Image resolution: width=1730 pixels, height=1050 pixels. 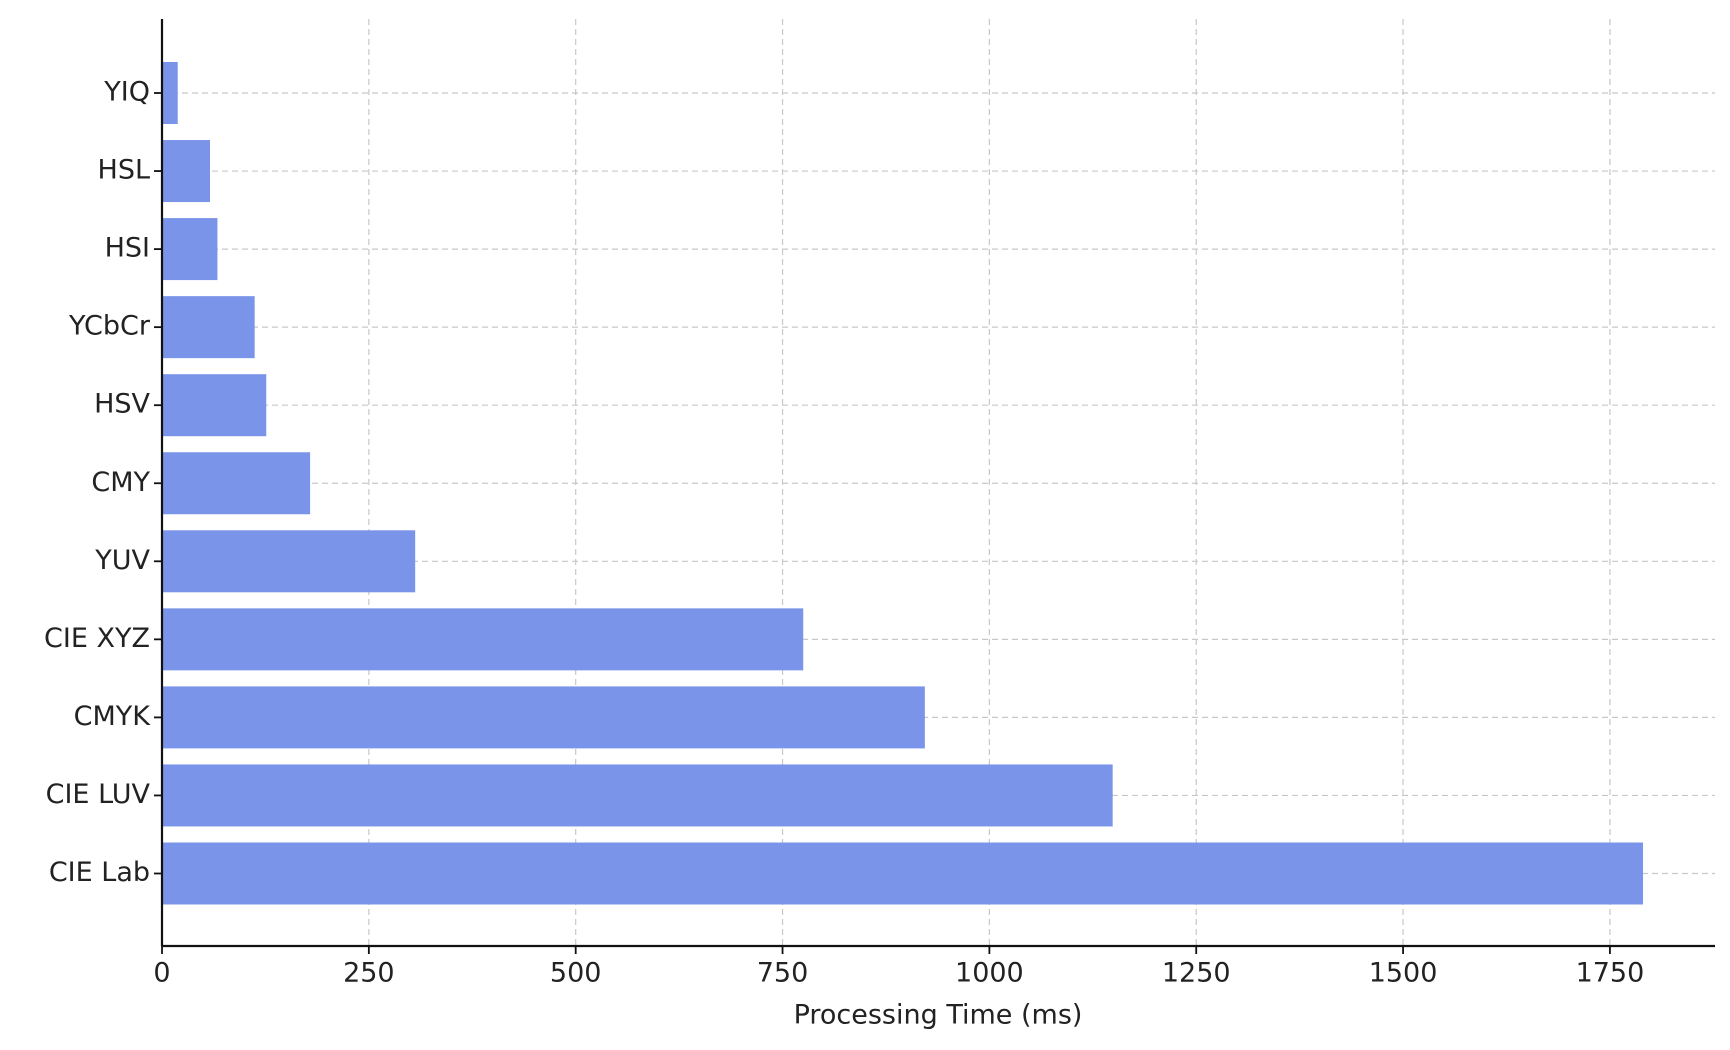 What do you see at coordinates (576, 973) in the screenshot?
I see `x-tick-label: 500` at bounding box center [576, 973].